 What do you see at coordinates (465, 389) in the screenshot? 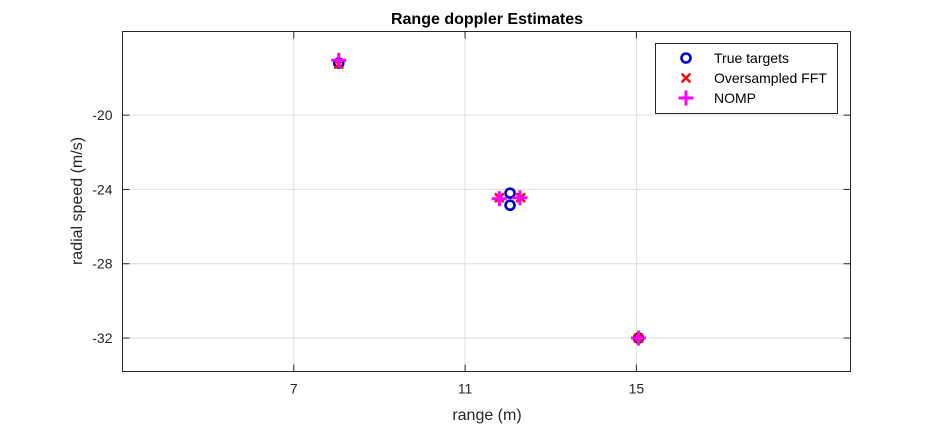
I see `x-tick-label: 11` at bounding box center [465, 389].